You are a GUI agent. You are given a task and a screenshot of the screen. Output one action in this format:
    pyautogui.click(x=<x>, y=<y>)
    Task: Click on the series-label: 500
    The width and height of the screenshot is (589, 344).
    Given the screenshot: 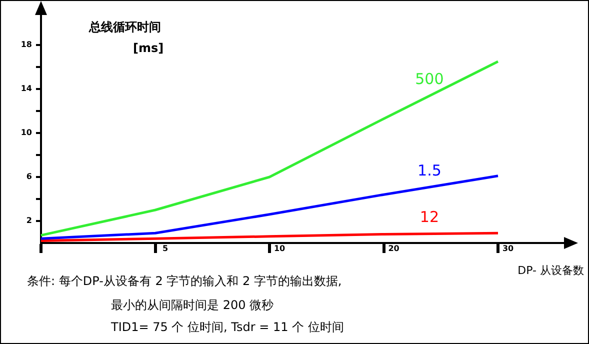 What is the action you would take?
    pyautogui.click(x=429, y=79)
    